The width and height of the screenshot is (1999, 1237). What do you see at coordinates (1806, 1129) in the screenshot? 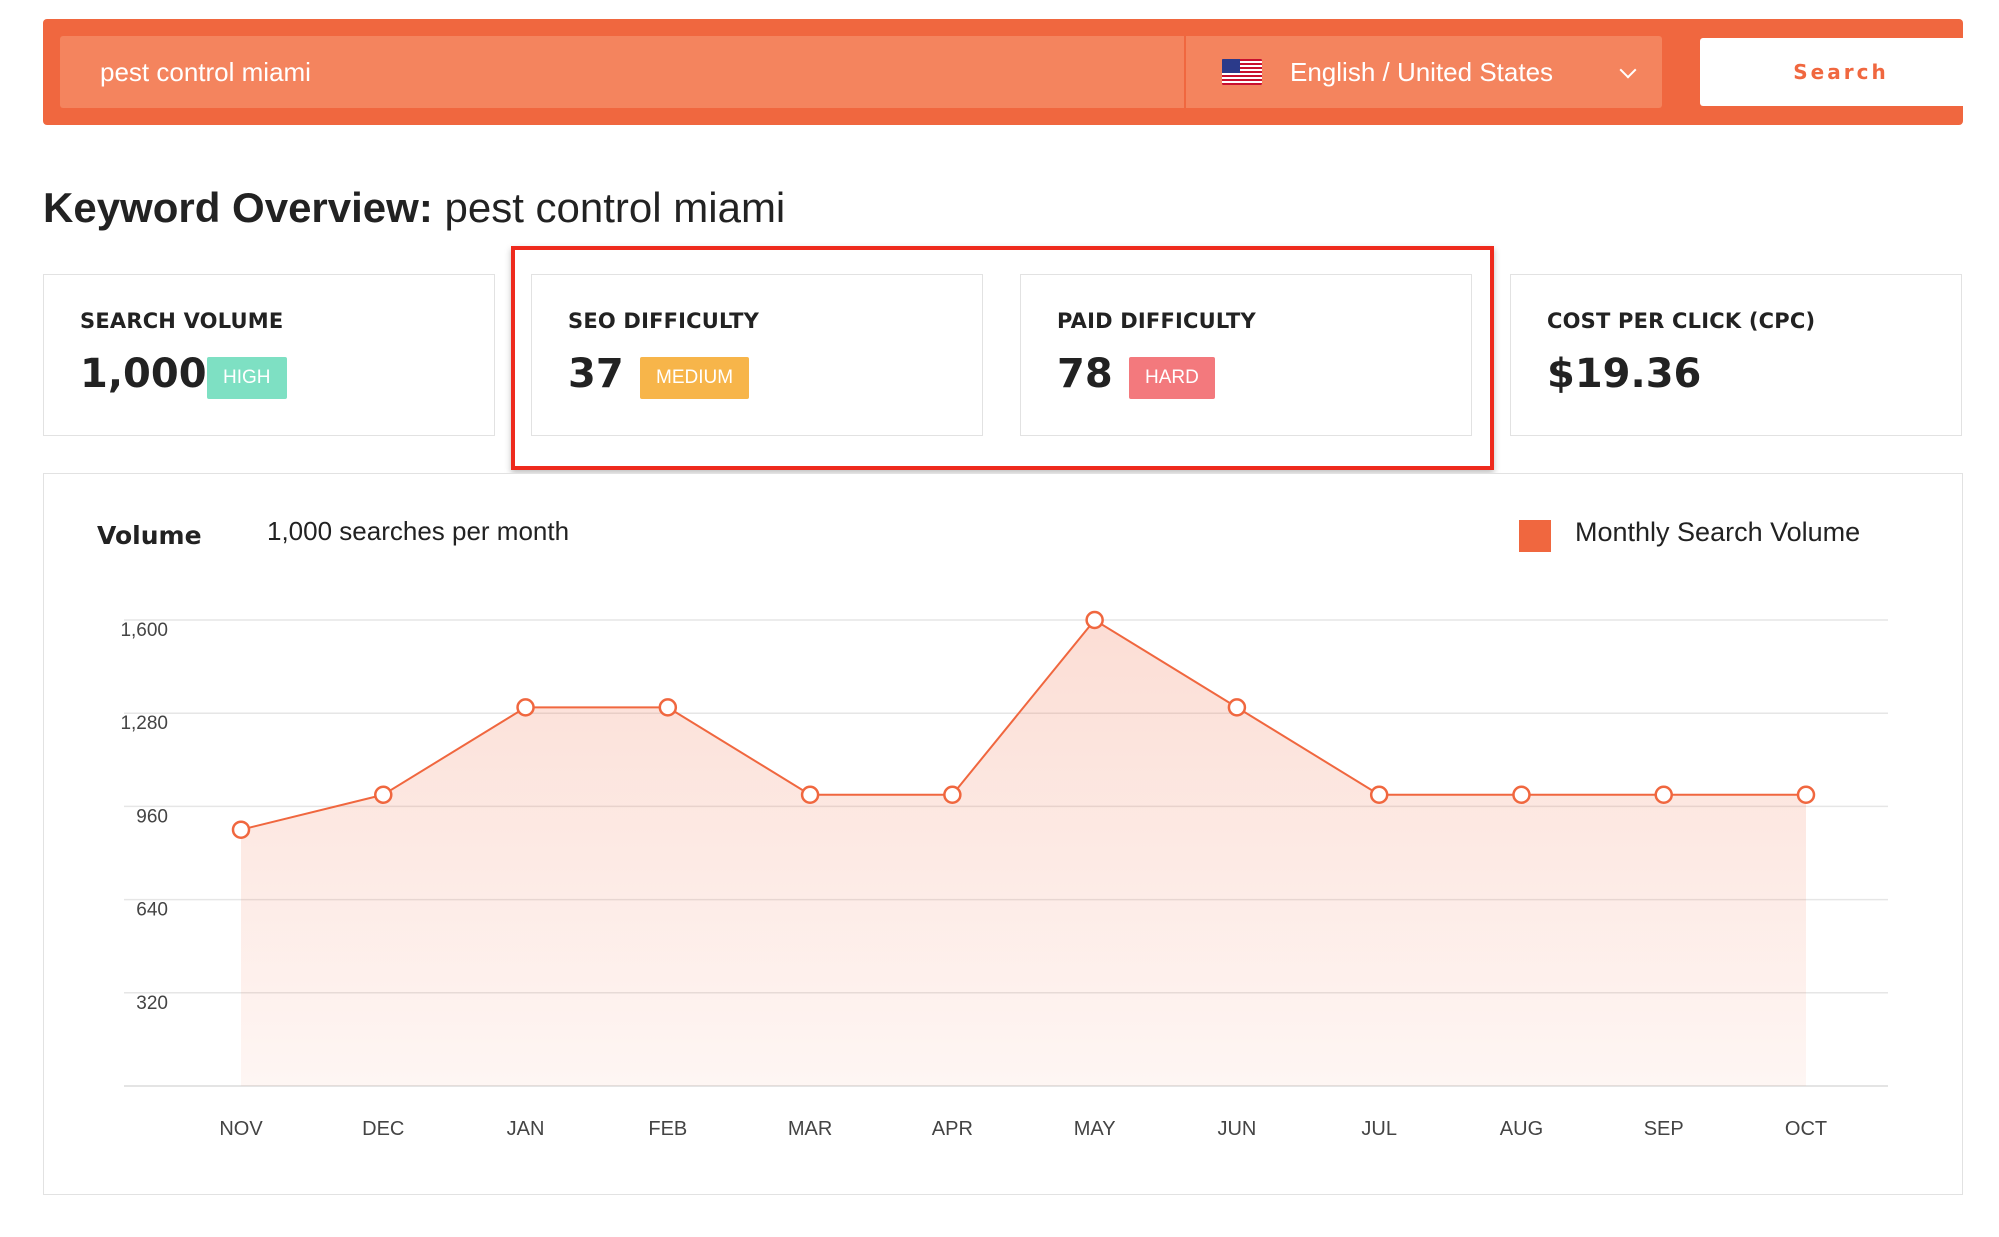
I see `x-tick-label: OCT` at bounding box center [1806, 1129].